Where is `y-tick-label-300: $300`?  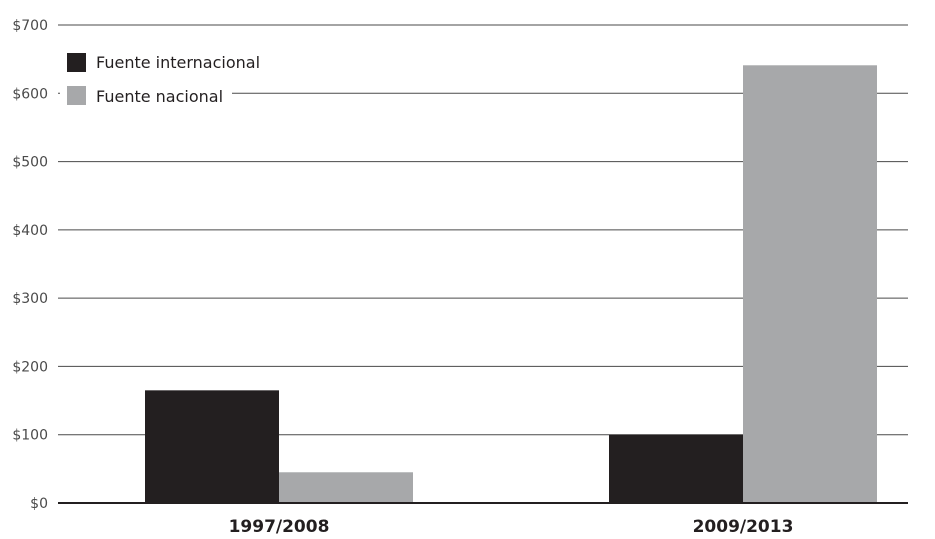
y-tick-label-300: $300 is located at coordinates (30, 299).